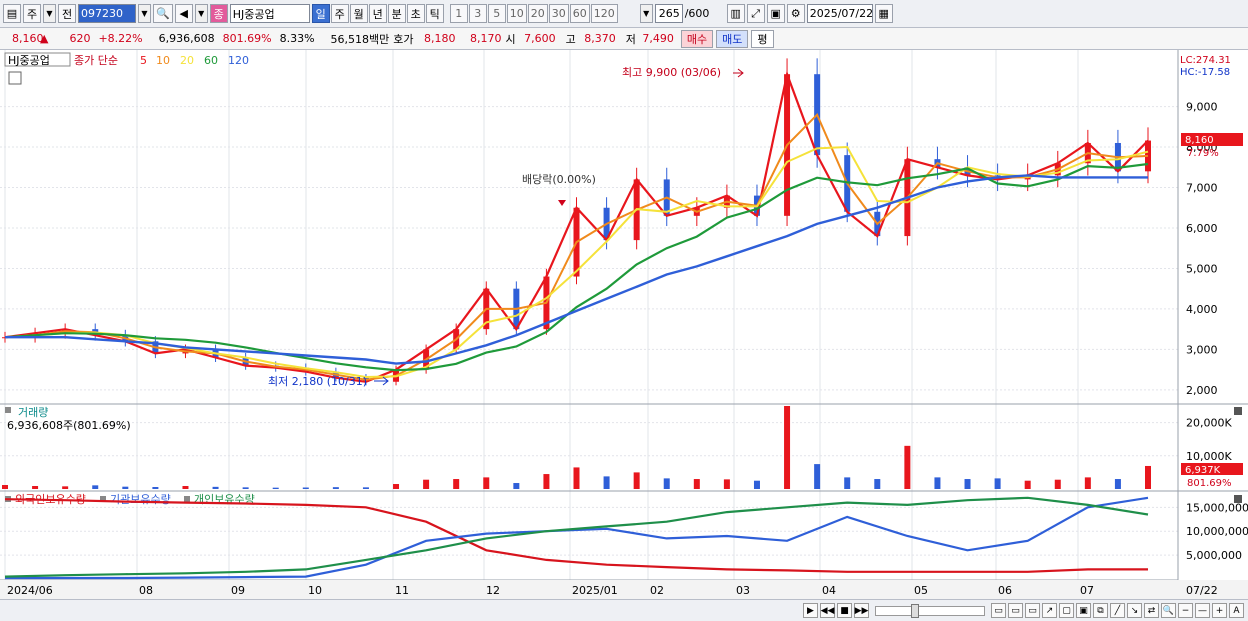  What do you see at coordinates (32, 13) in the screenshot?
I see `period-type-select: 주` at bounding box center [32, 13].